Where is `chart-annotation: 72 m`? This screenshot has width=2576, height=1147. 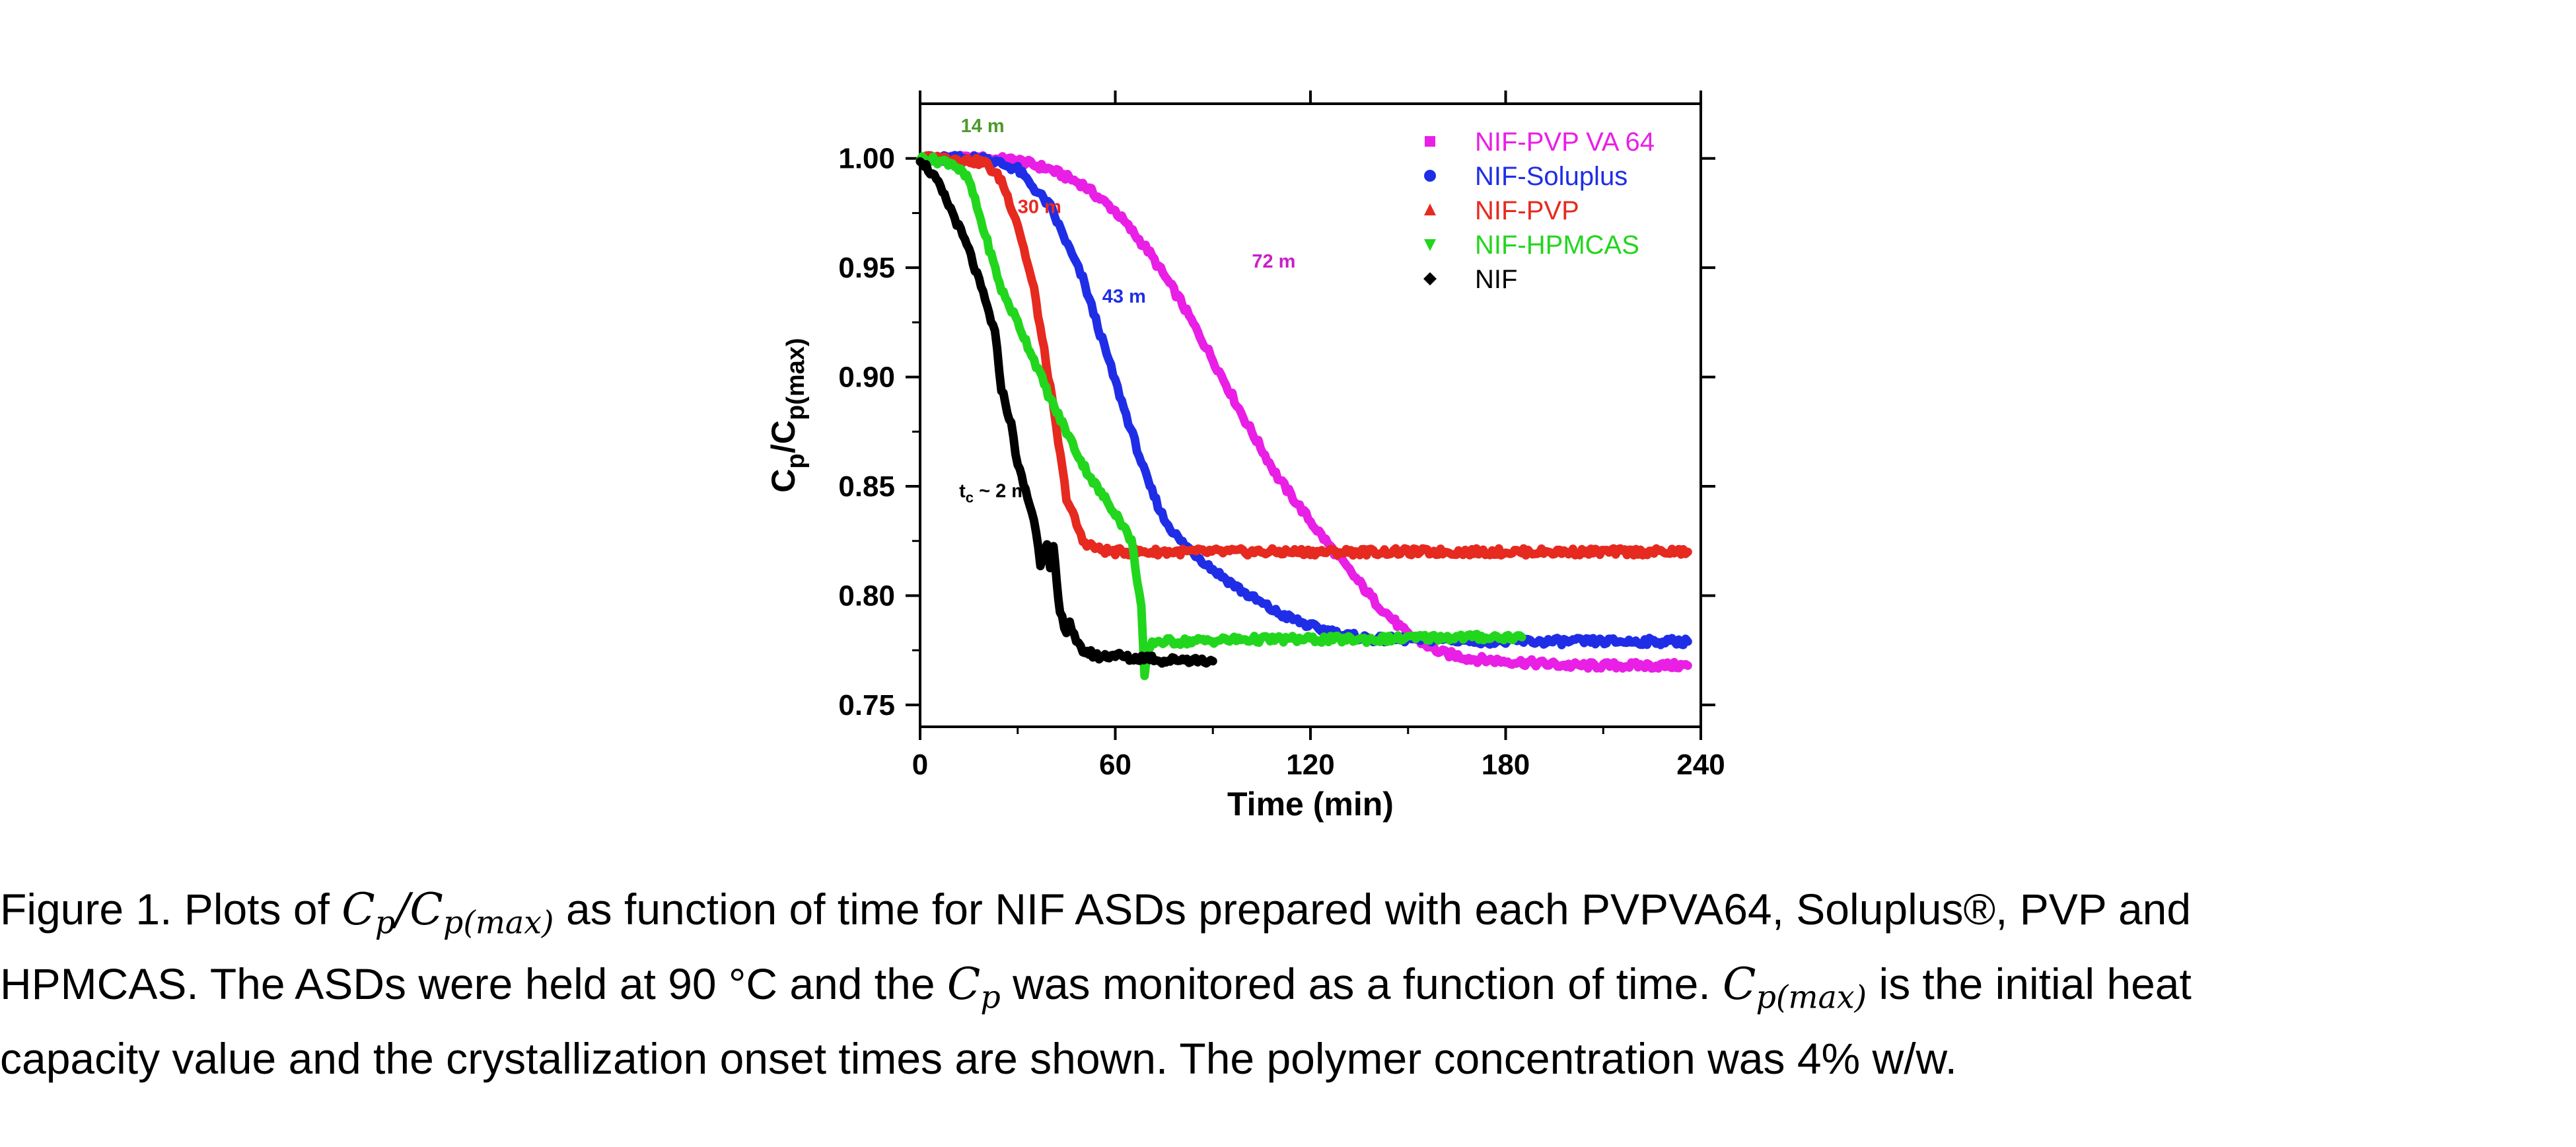 chart-annotation: 72 m is located at coordinates (1273, 261).